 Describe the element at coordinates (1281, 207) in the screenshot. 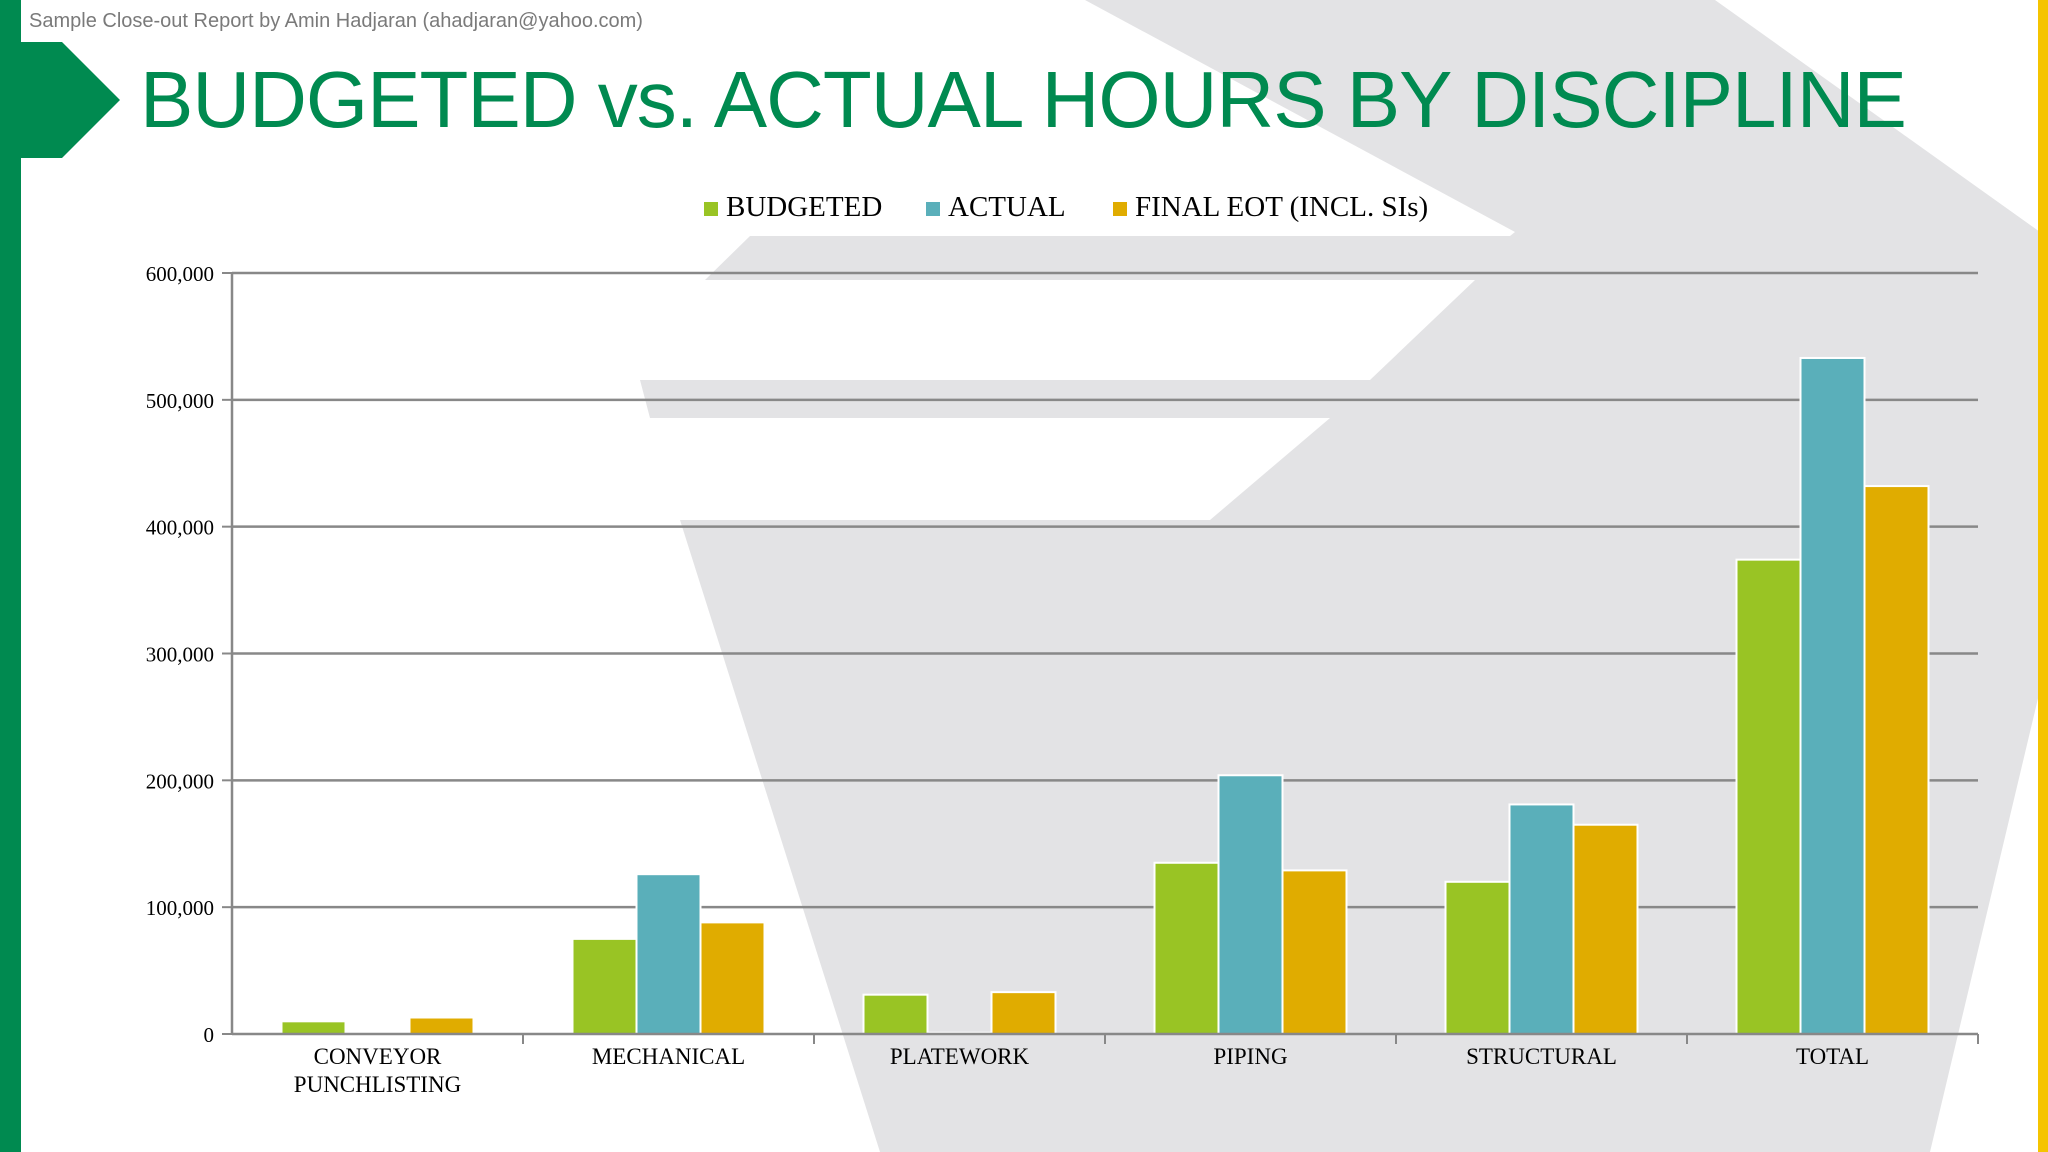

I see `legend-label: FINAL EOT (INCL. SIs)` at that location.